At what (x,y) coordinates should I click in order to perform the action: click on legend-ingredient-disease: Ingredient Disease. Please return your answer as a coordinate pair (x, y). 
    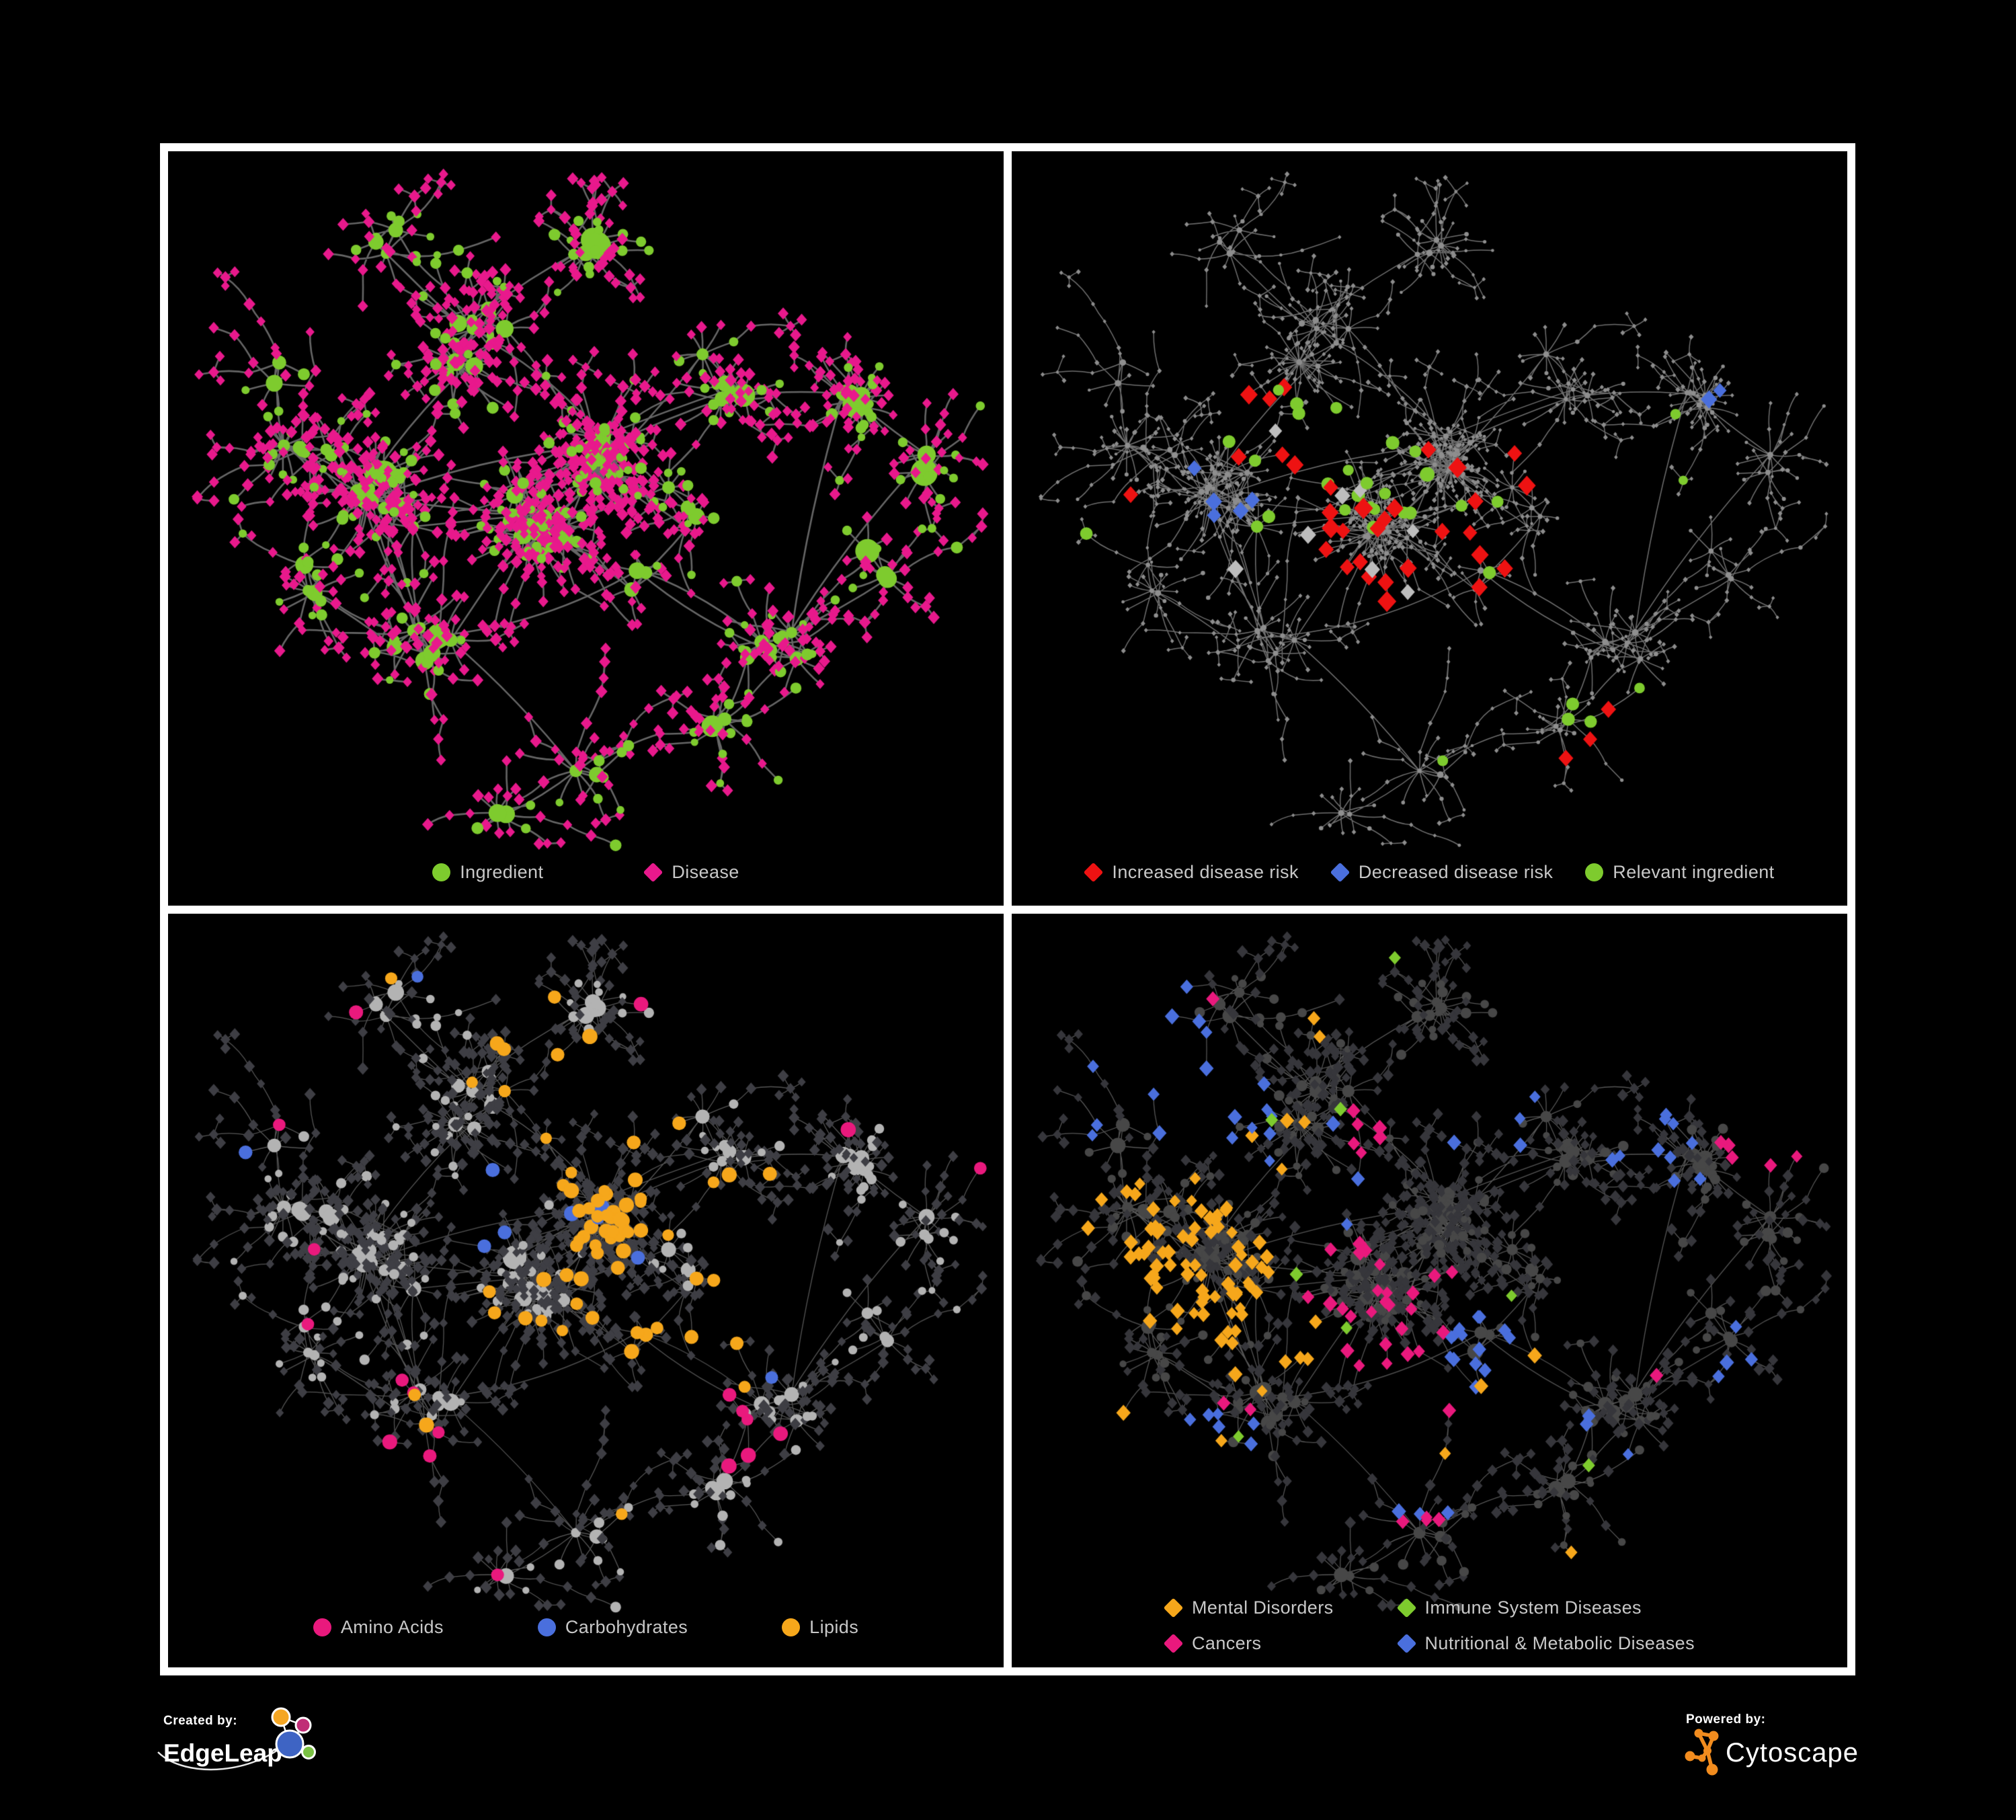
    Looking at the image, I should click on (586, 872).